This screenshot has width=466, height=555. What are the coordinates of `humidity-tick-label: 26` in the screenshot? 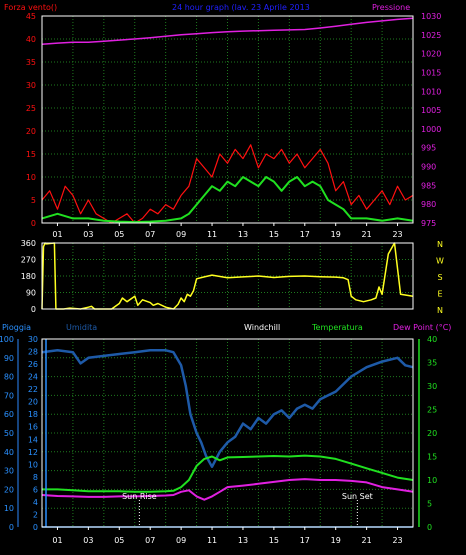 It's located at (33, 364).